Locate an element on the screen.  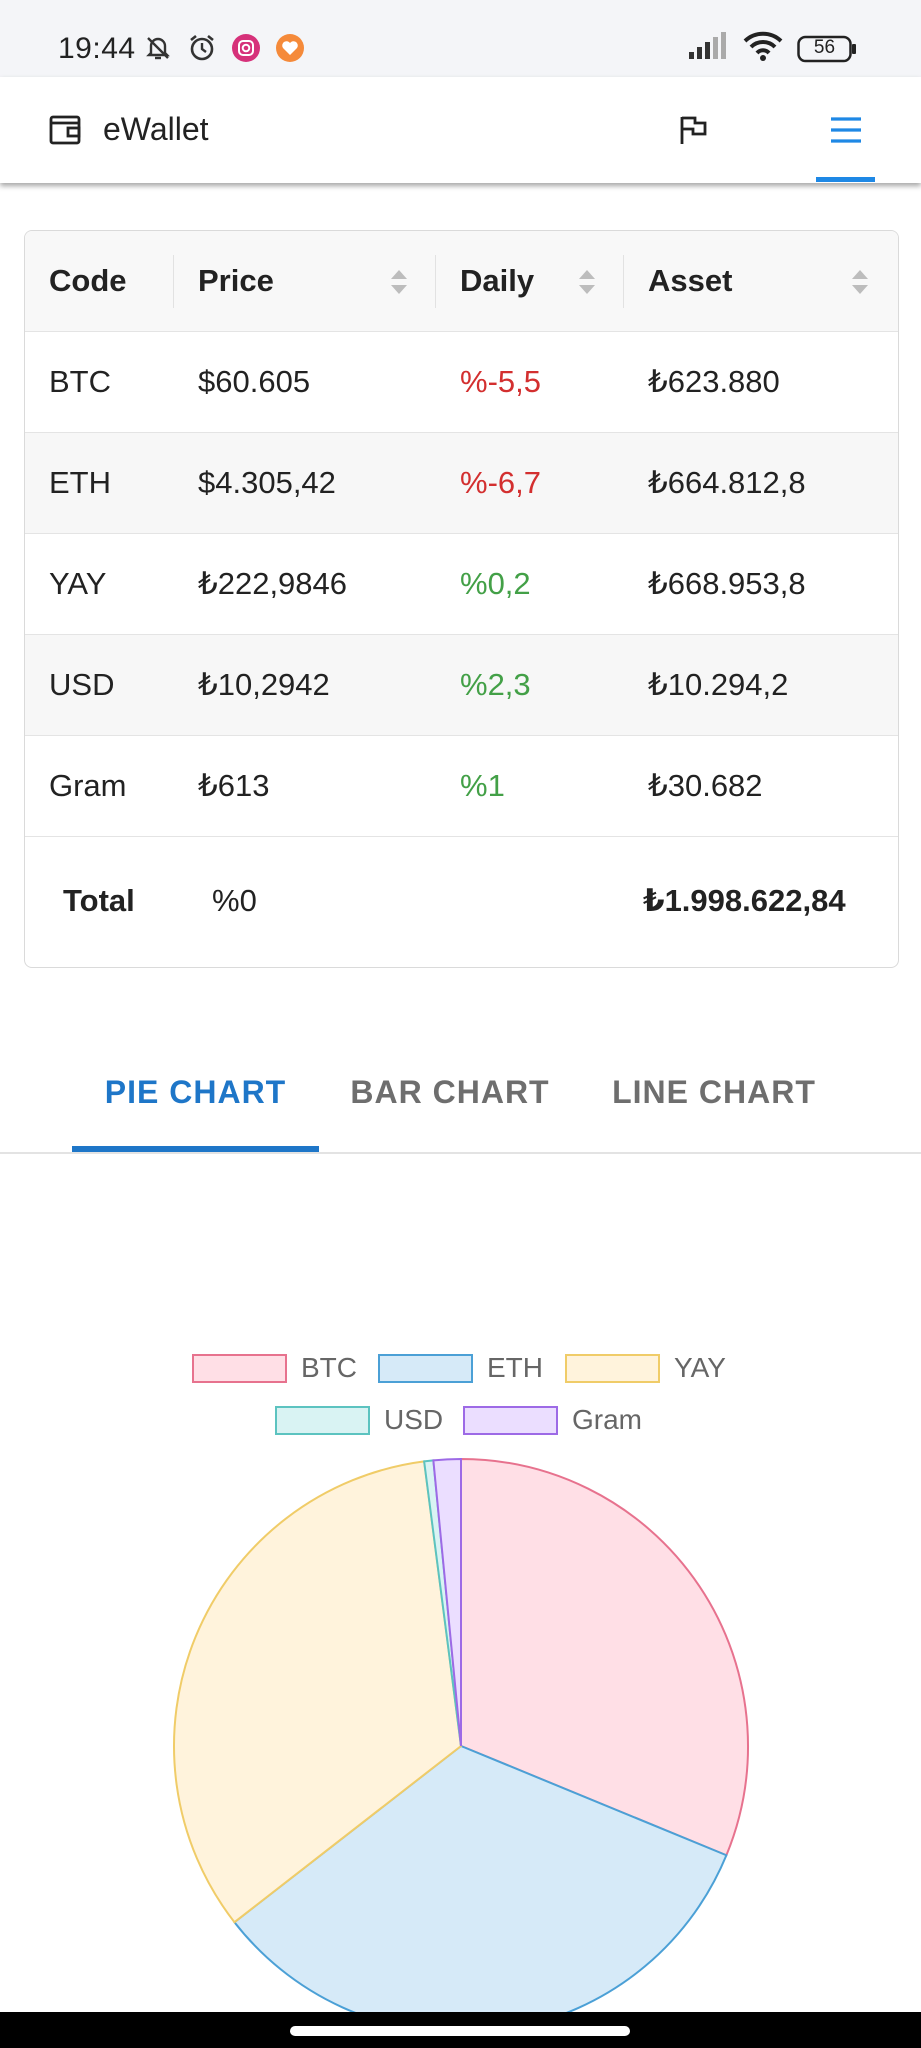
flag-icon is located at coordinates (693, 130).